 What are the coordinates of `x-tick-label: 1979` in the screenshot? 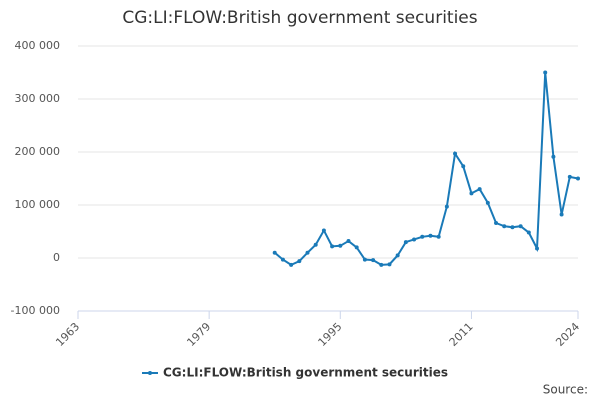 It's located at (198, 334).